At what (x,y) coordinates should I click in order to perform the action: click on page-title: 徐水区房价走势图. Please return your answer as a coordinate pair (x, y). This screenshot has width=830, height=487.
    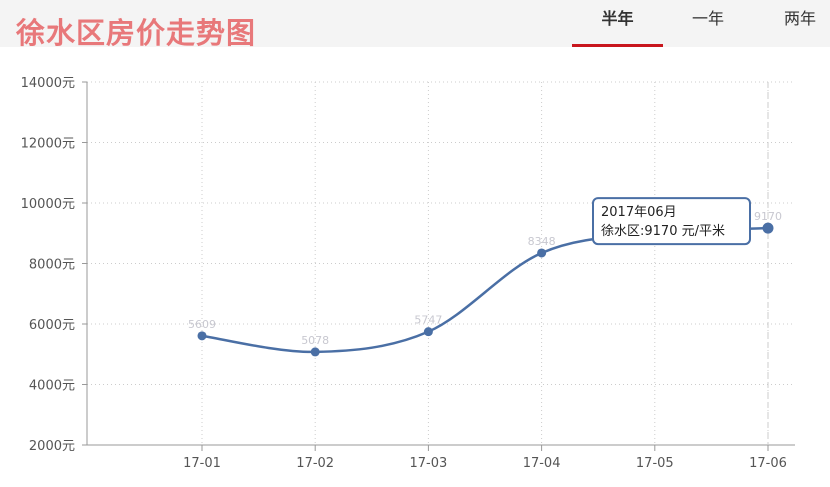
    Looking at the image, I should click on (136, 33).